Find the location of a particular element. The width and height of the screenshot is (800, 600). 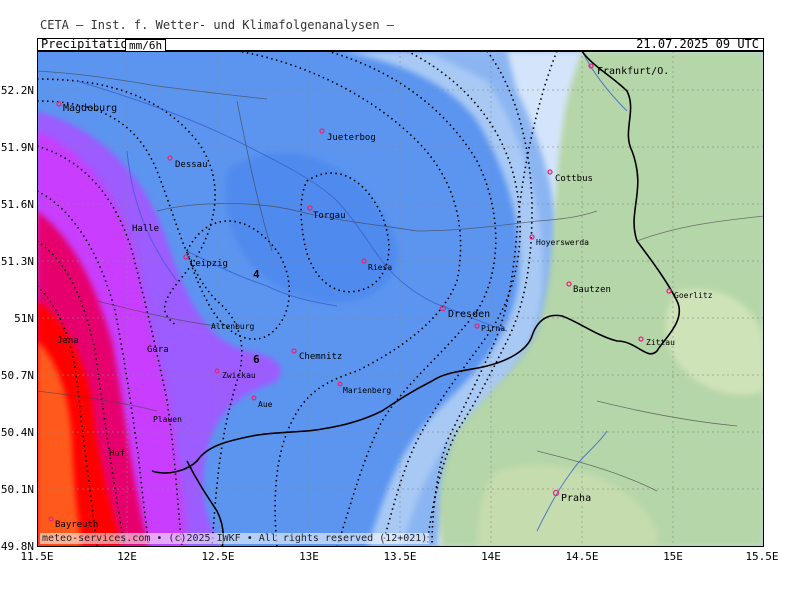

city-label-leipzig: Leipzig is located at coordinates (209, 264).